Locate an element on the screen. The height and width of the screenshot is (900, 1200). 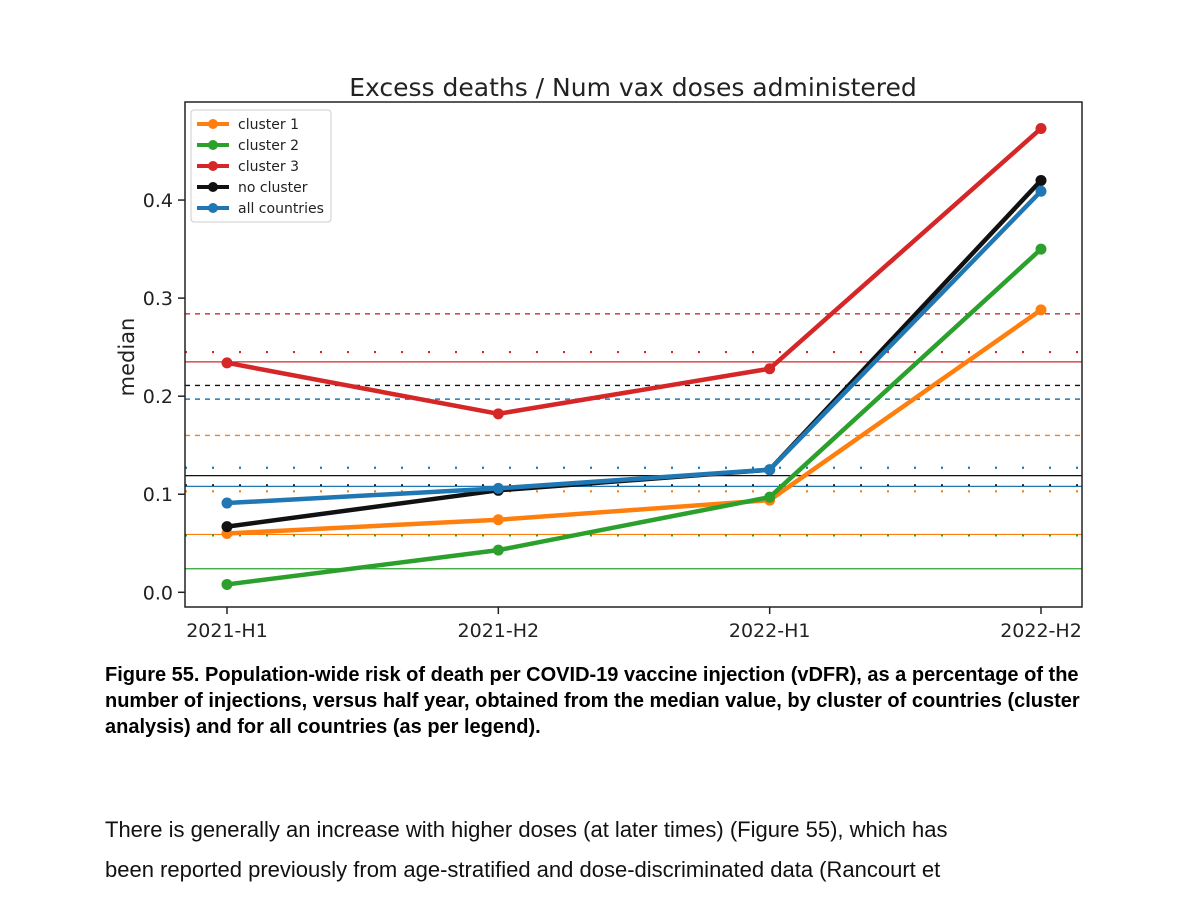
y-tick-label: 0.1 is located at coordinates (158, 495).